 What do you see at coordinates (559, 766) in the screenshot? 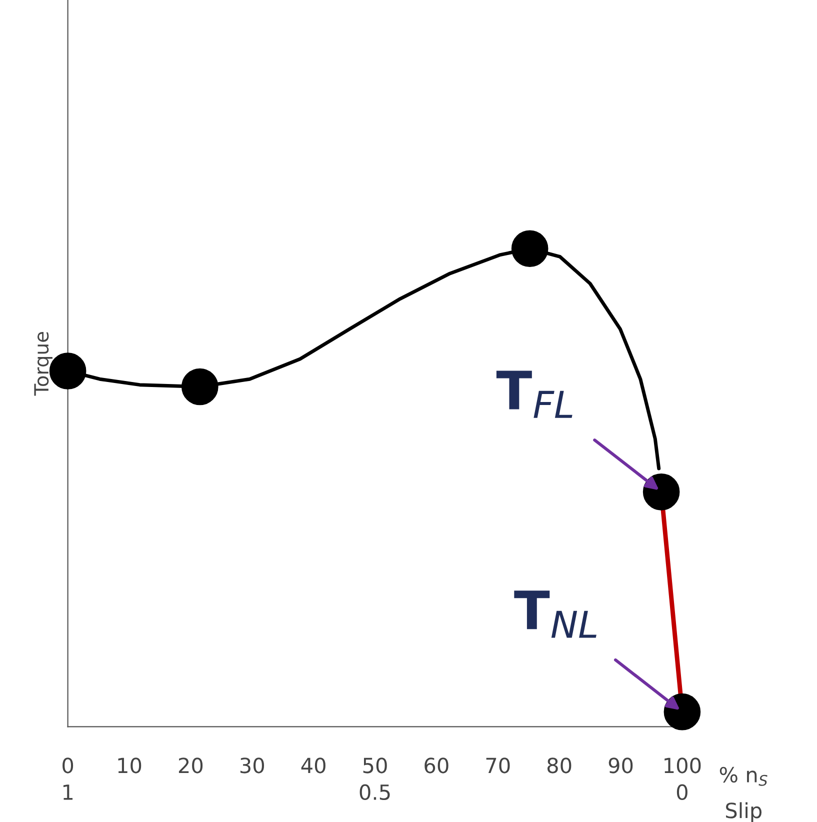
I see `x-tick-label: 80` at bounding box center [559, 766].